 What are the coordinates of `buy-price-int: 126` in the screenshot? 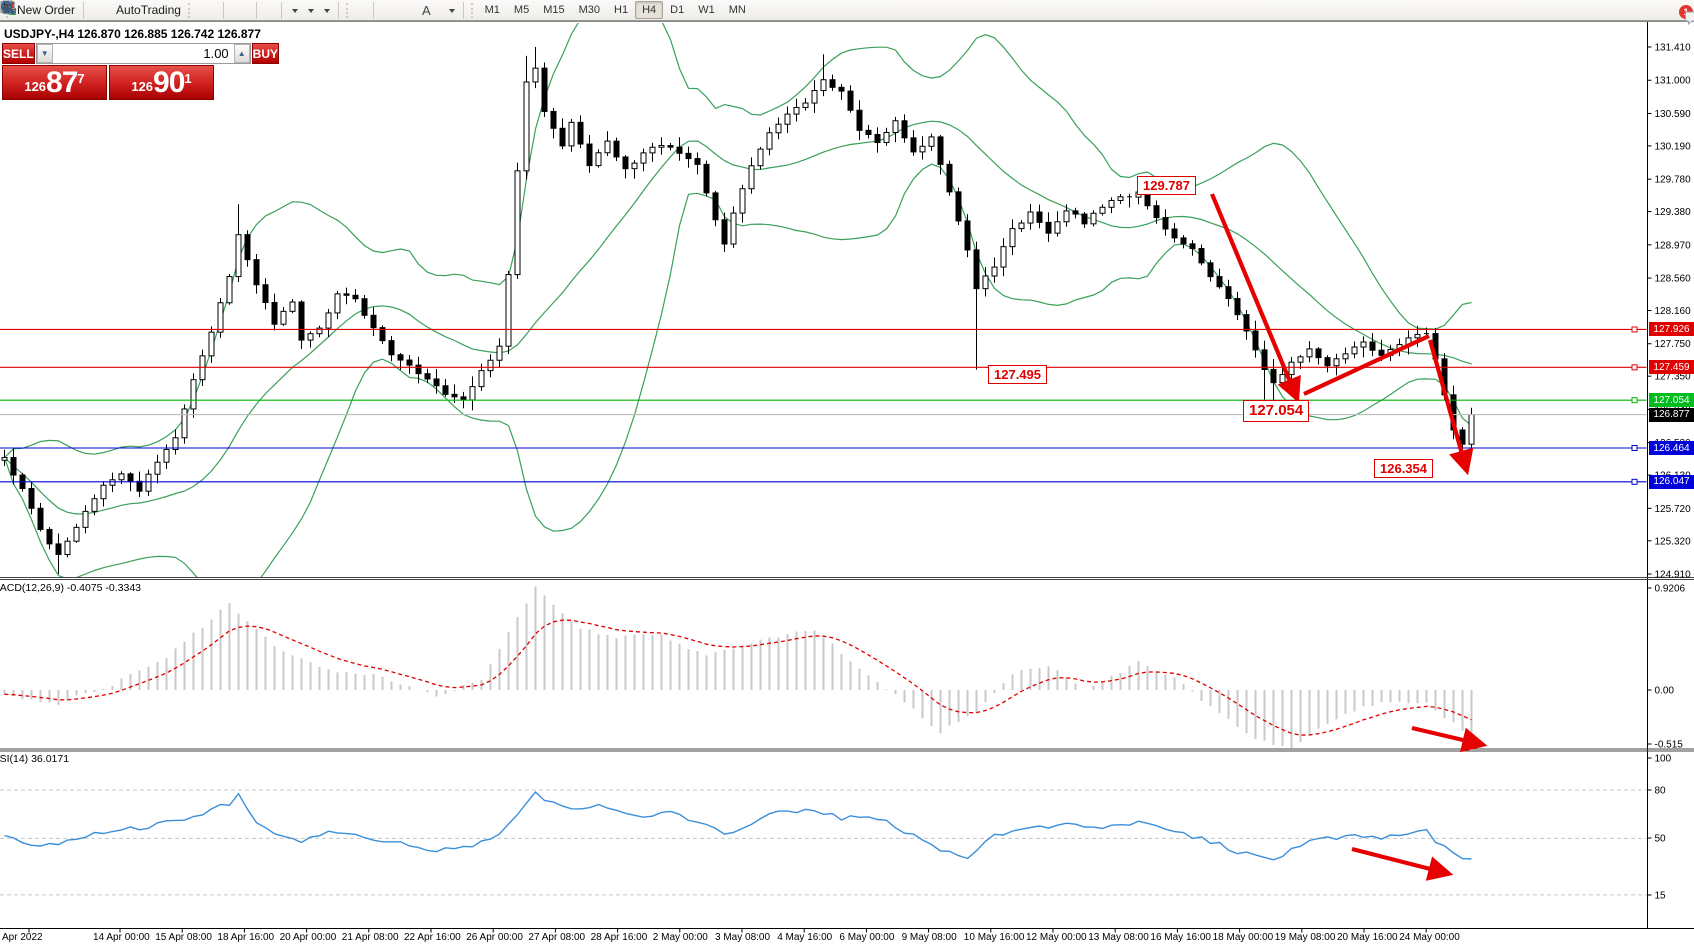 It's located at (142, 86).